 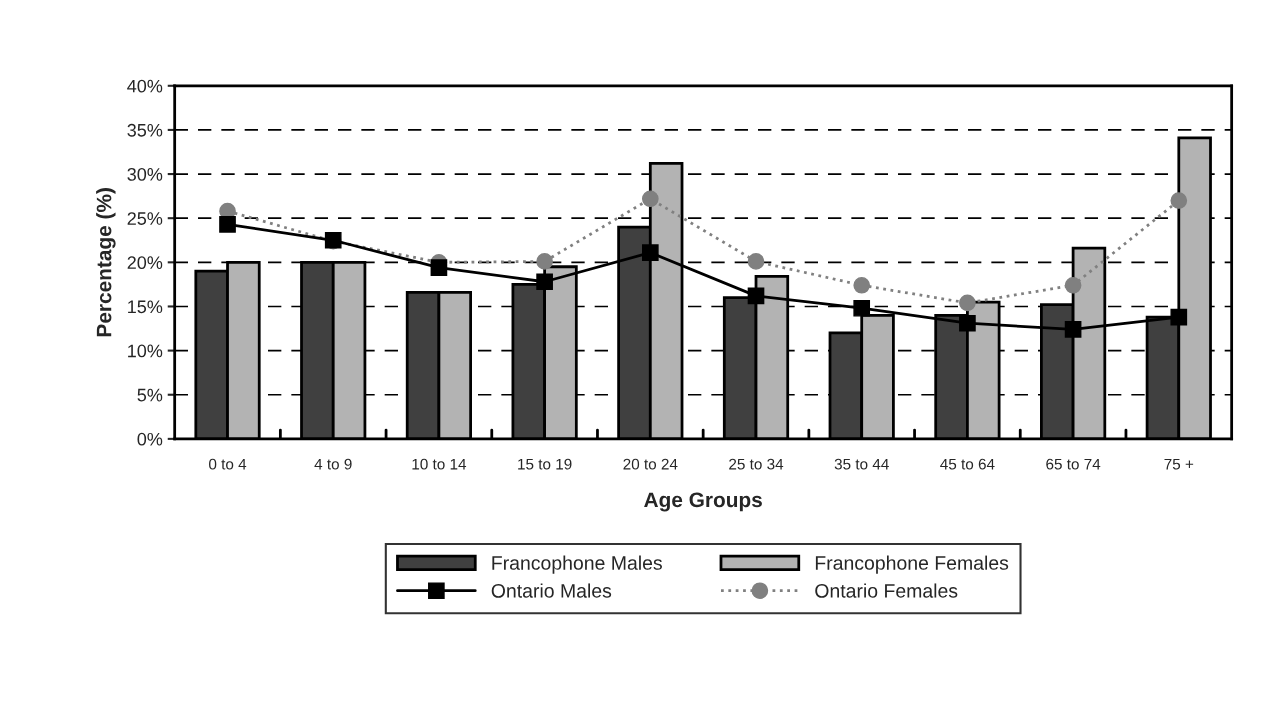 What do you see at coordinates (912, 564) in the screenshot?
I see `legend-label: Francophone Females` at bounding box center [912, 564].